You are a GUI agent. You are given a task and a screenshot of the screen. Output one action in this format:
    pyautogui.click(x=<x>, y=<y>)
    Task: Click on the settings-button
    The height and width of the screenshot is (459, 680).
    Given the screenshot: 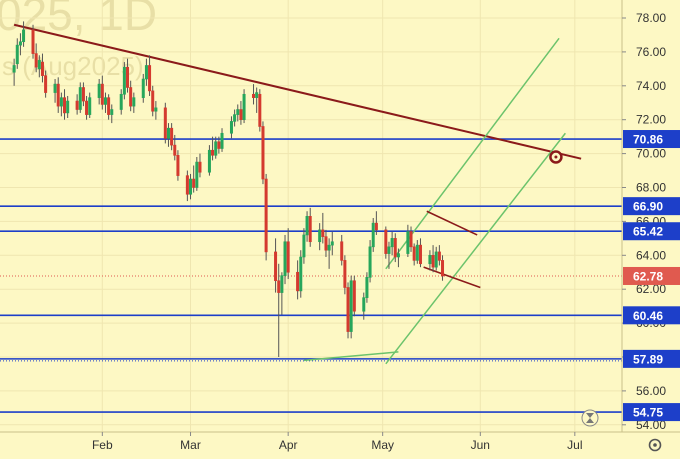 What is the action you would take?
    pyautogui.click(x=655, y=445)
    